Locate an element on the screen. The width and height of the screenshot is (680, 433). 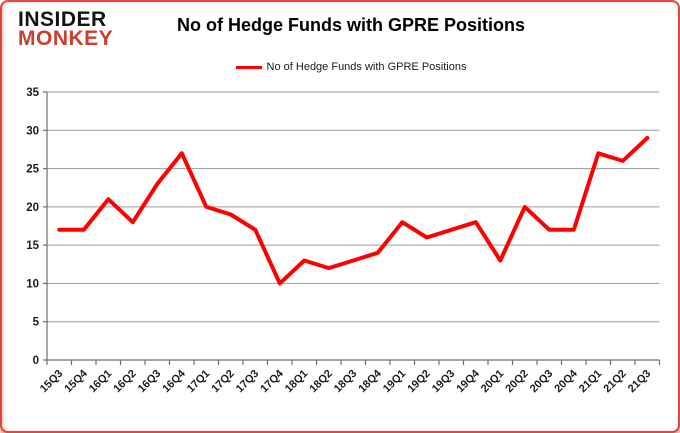
x-tick-label: 17Q3 is located at coordinates (248, 382).